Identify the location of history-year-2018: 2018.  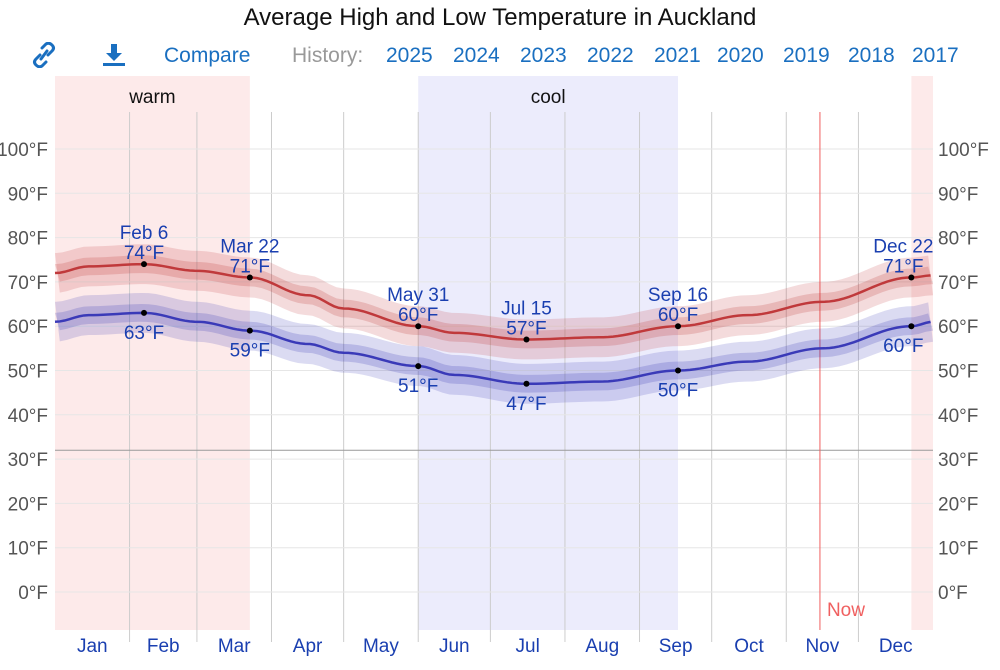
(871, 55).